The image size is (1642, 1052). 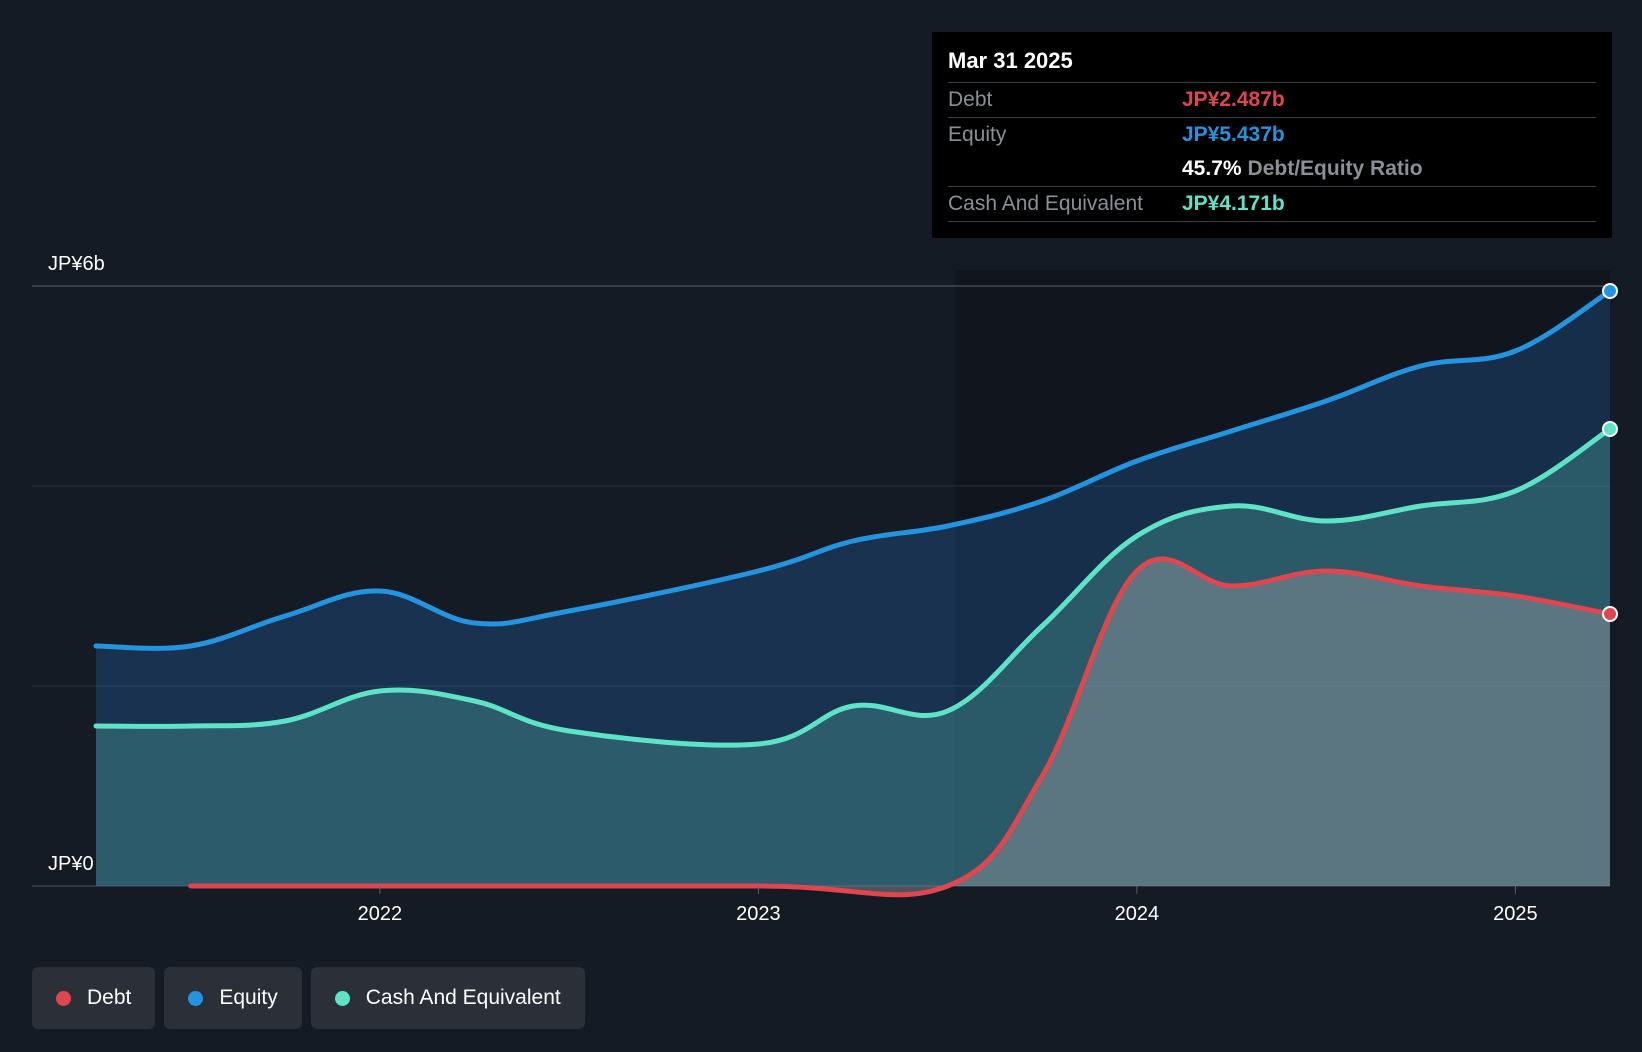 I want to click on tooltip-cash-value: JP¥4.171b, so click(x=1233, y=203).